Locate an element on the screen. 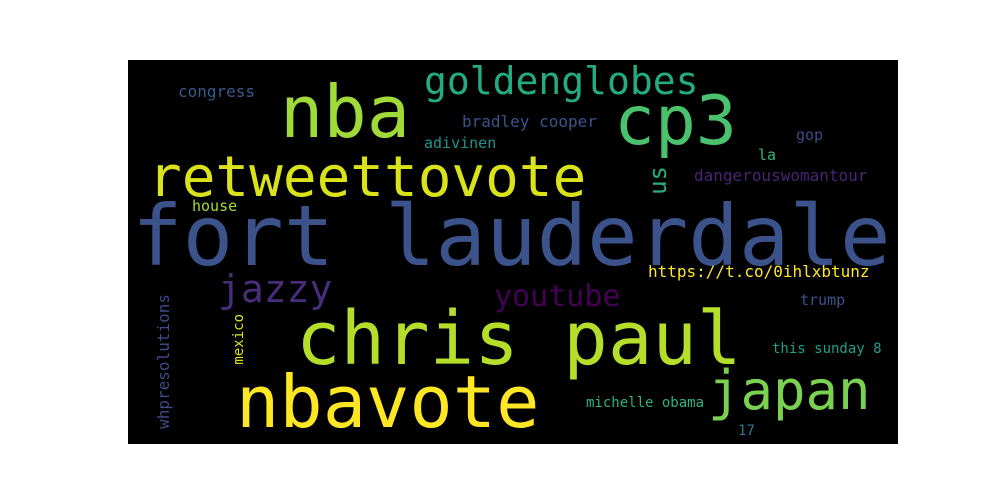 The height and width of the screenshot is (500, 1000). word-japan: japan is located at coordinates (789, 390).